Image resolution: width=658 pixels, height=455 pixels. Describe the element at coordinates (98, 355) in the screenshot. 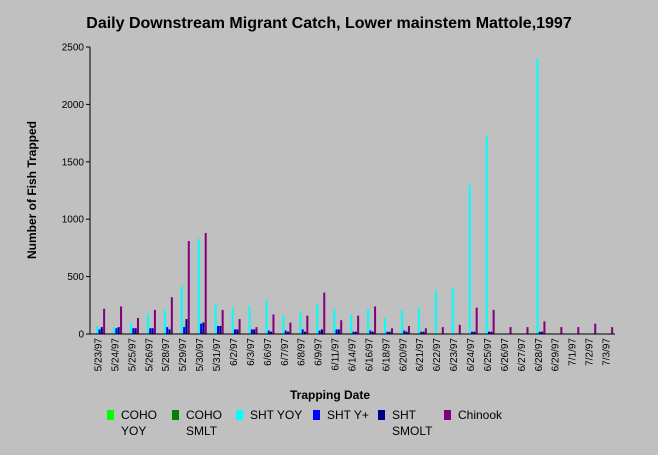

I see `x-tick-label: 5/23/97` at that location.